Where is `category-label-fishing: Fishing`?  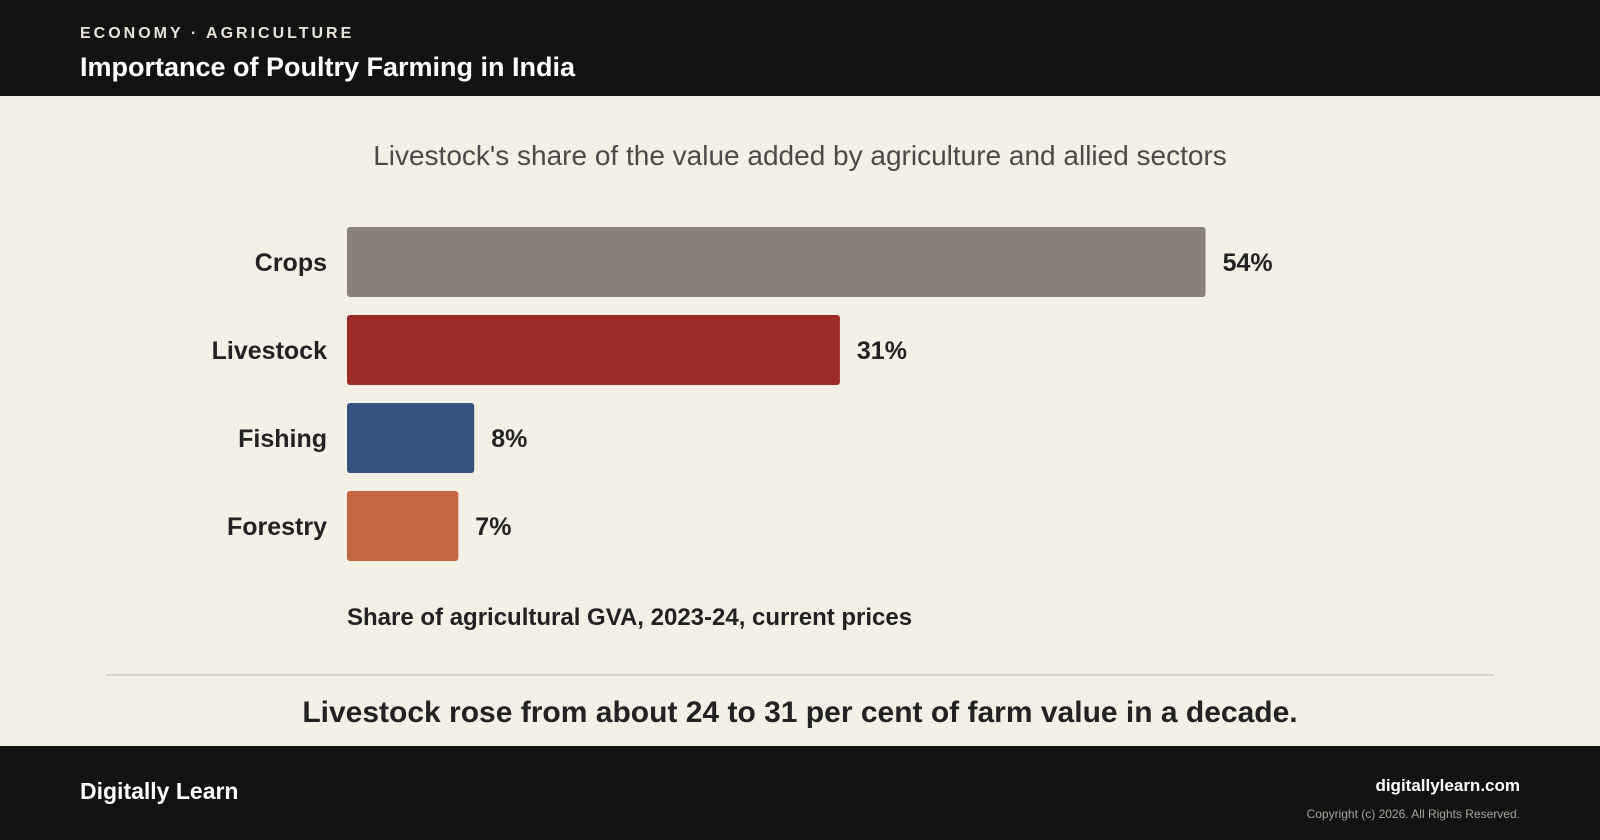
category-label-fishing: Fishing is located at coordinates (282, 439).